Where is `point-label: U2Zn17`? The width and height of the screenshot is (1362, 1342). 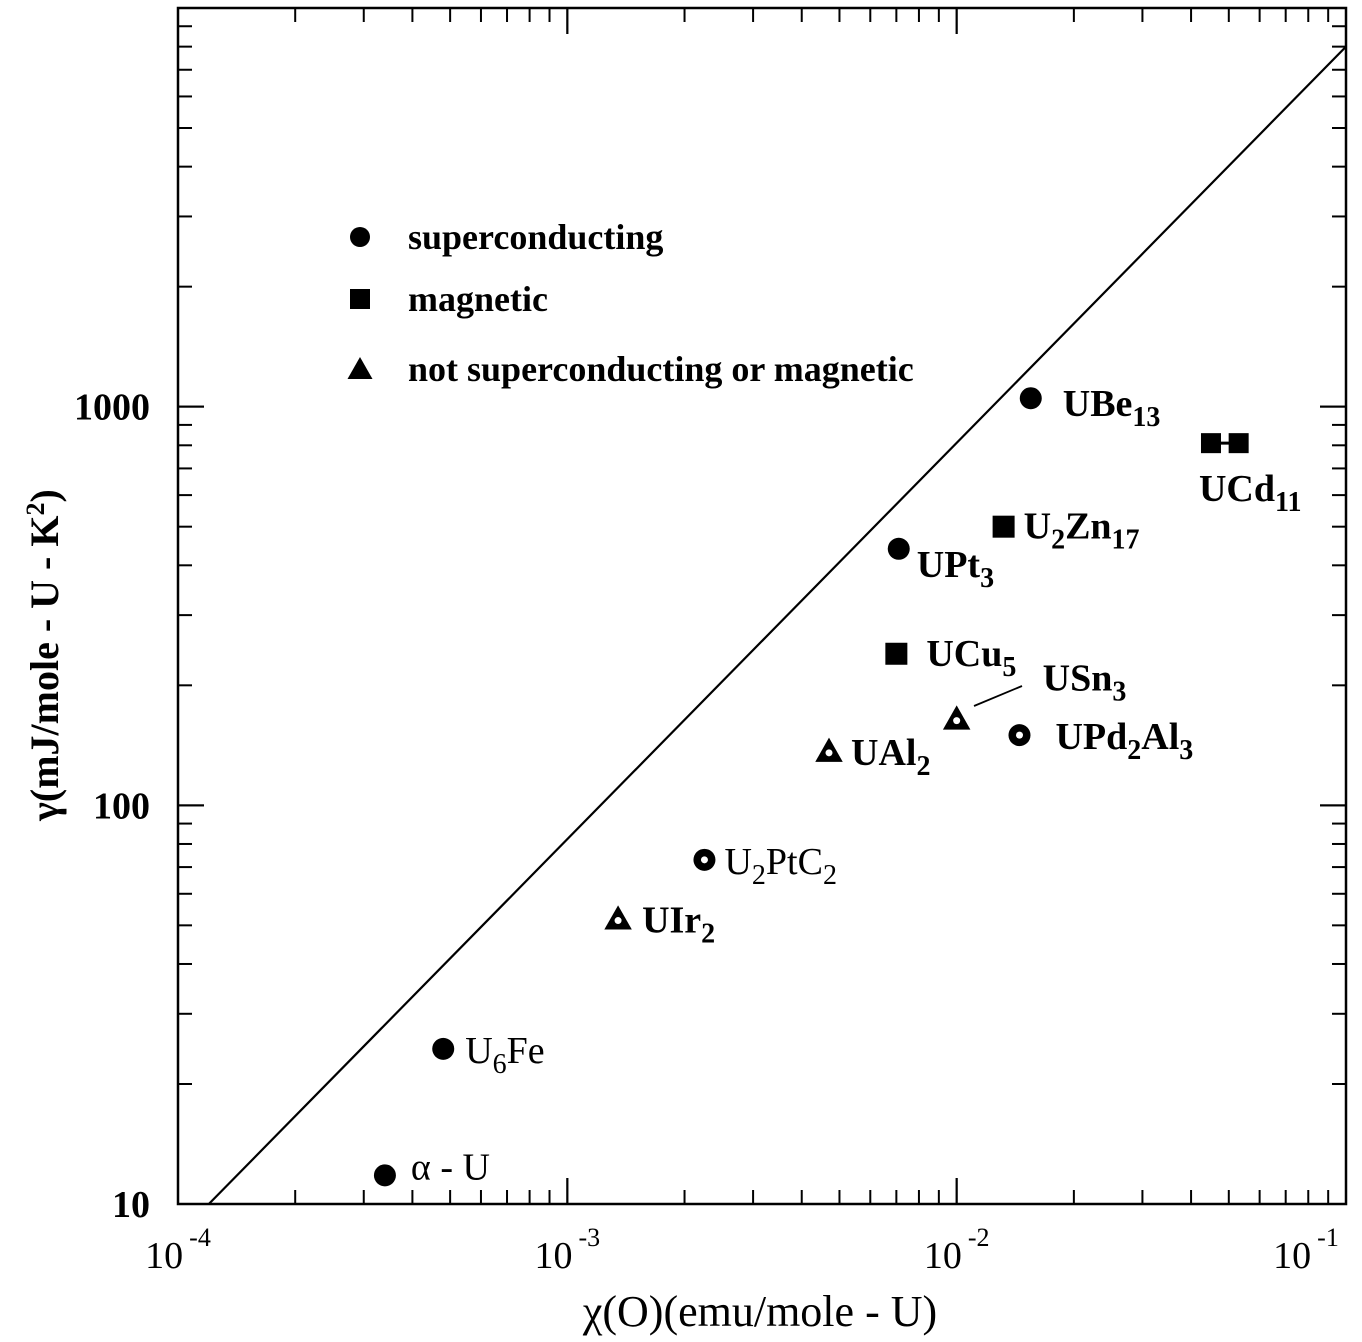 point-label: U2Zn17 is located at coordinates (1082, 531).